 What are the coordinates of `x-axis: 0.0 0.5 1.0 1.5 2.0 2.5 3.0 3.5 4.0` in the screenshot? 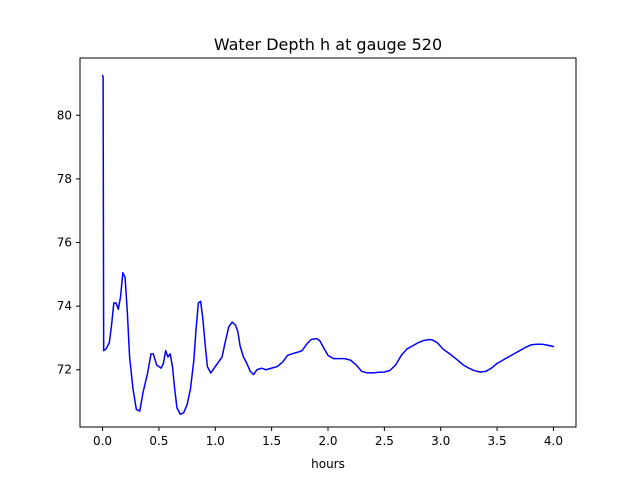 It's located at (328, 437).